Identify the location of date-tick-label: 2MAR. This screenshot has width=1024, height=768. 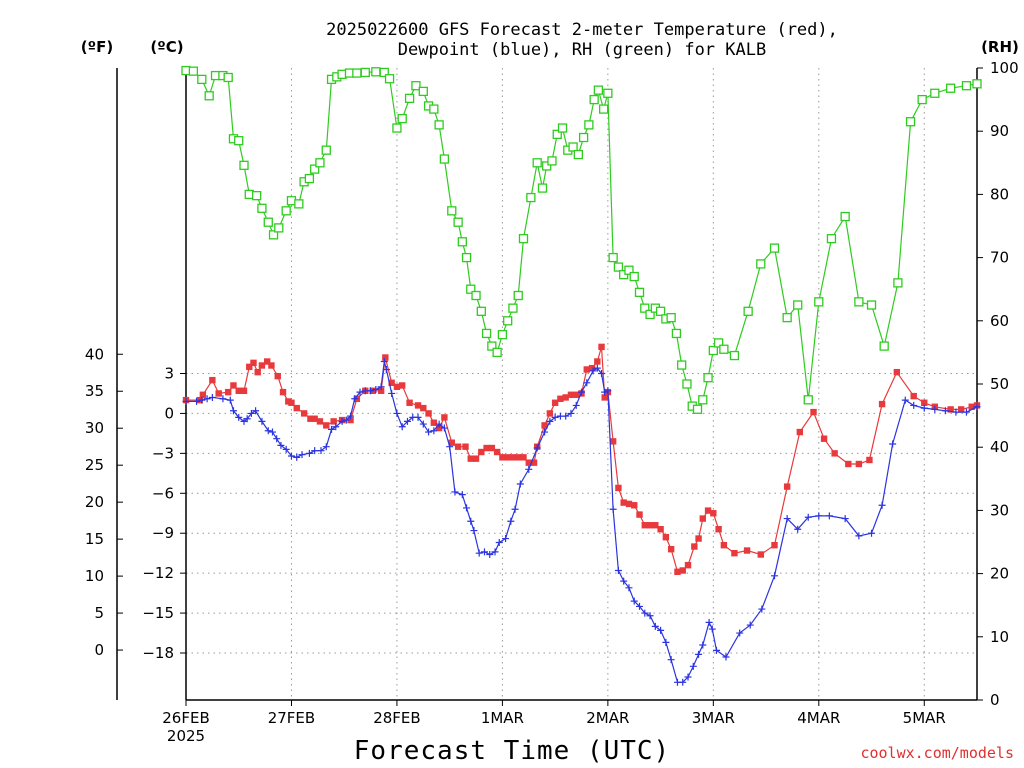
(607, 718).